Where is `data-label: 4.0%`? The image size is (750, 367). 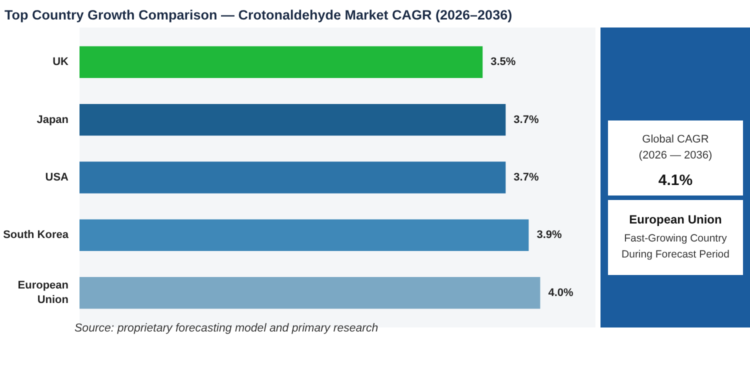
data-label: 4.0% is located at coordinates (561, 292).